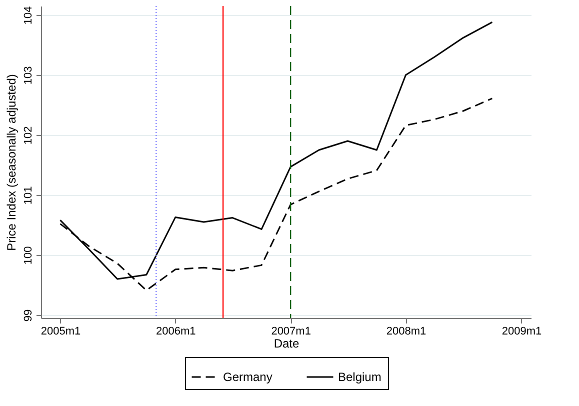  I want to click on y-tick-label: 101, so click(28, 195).